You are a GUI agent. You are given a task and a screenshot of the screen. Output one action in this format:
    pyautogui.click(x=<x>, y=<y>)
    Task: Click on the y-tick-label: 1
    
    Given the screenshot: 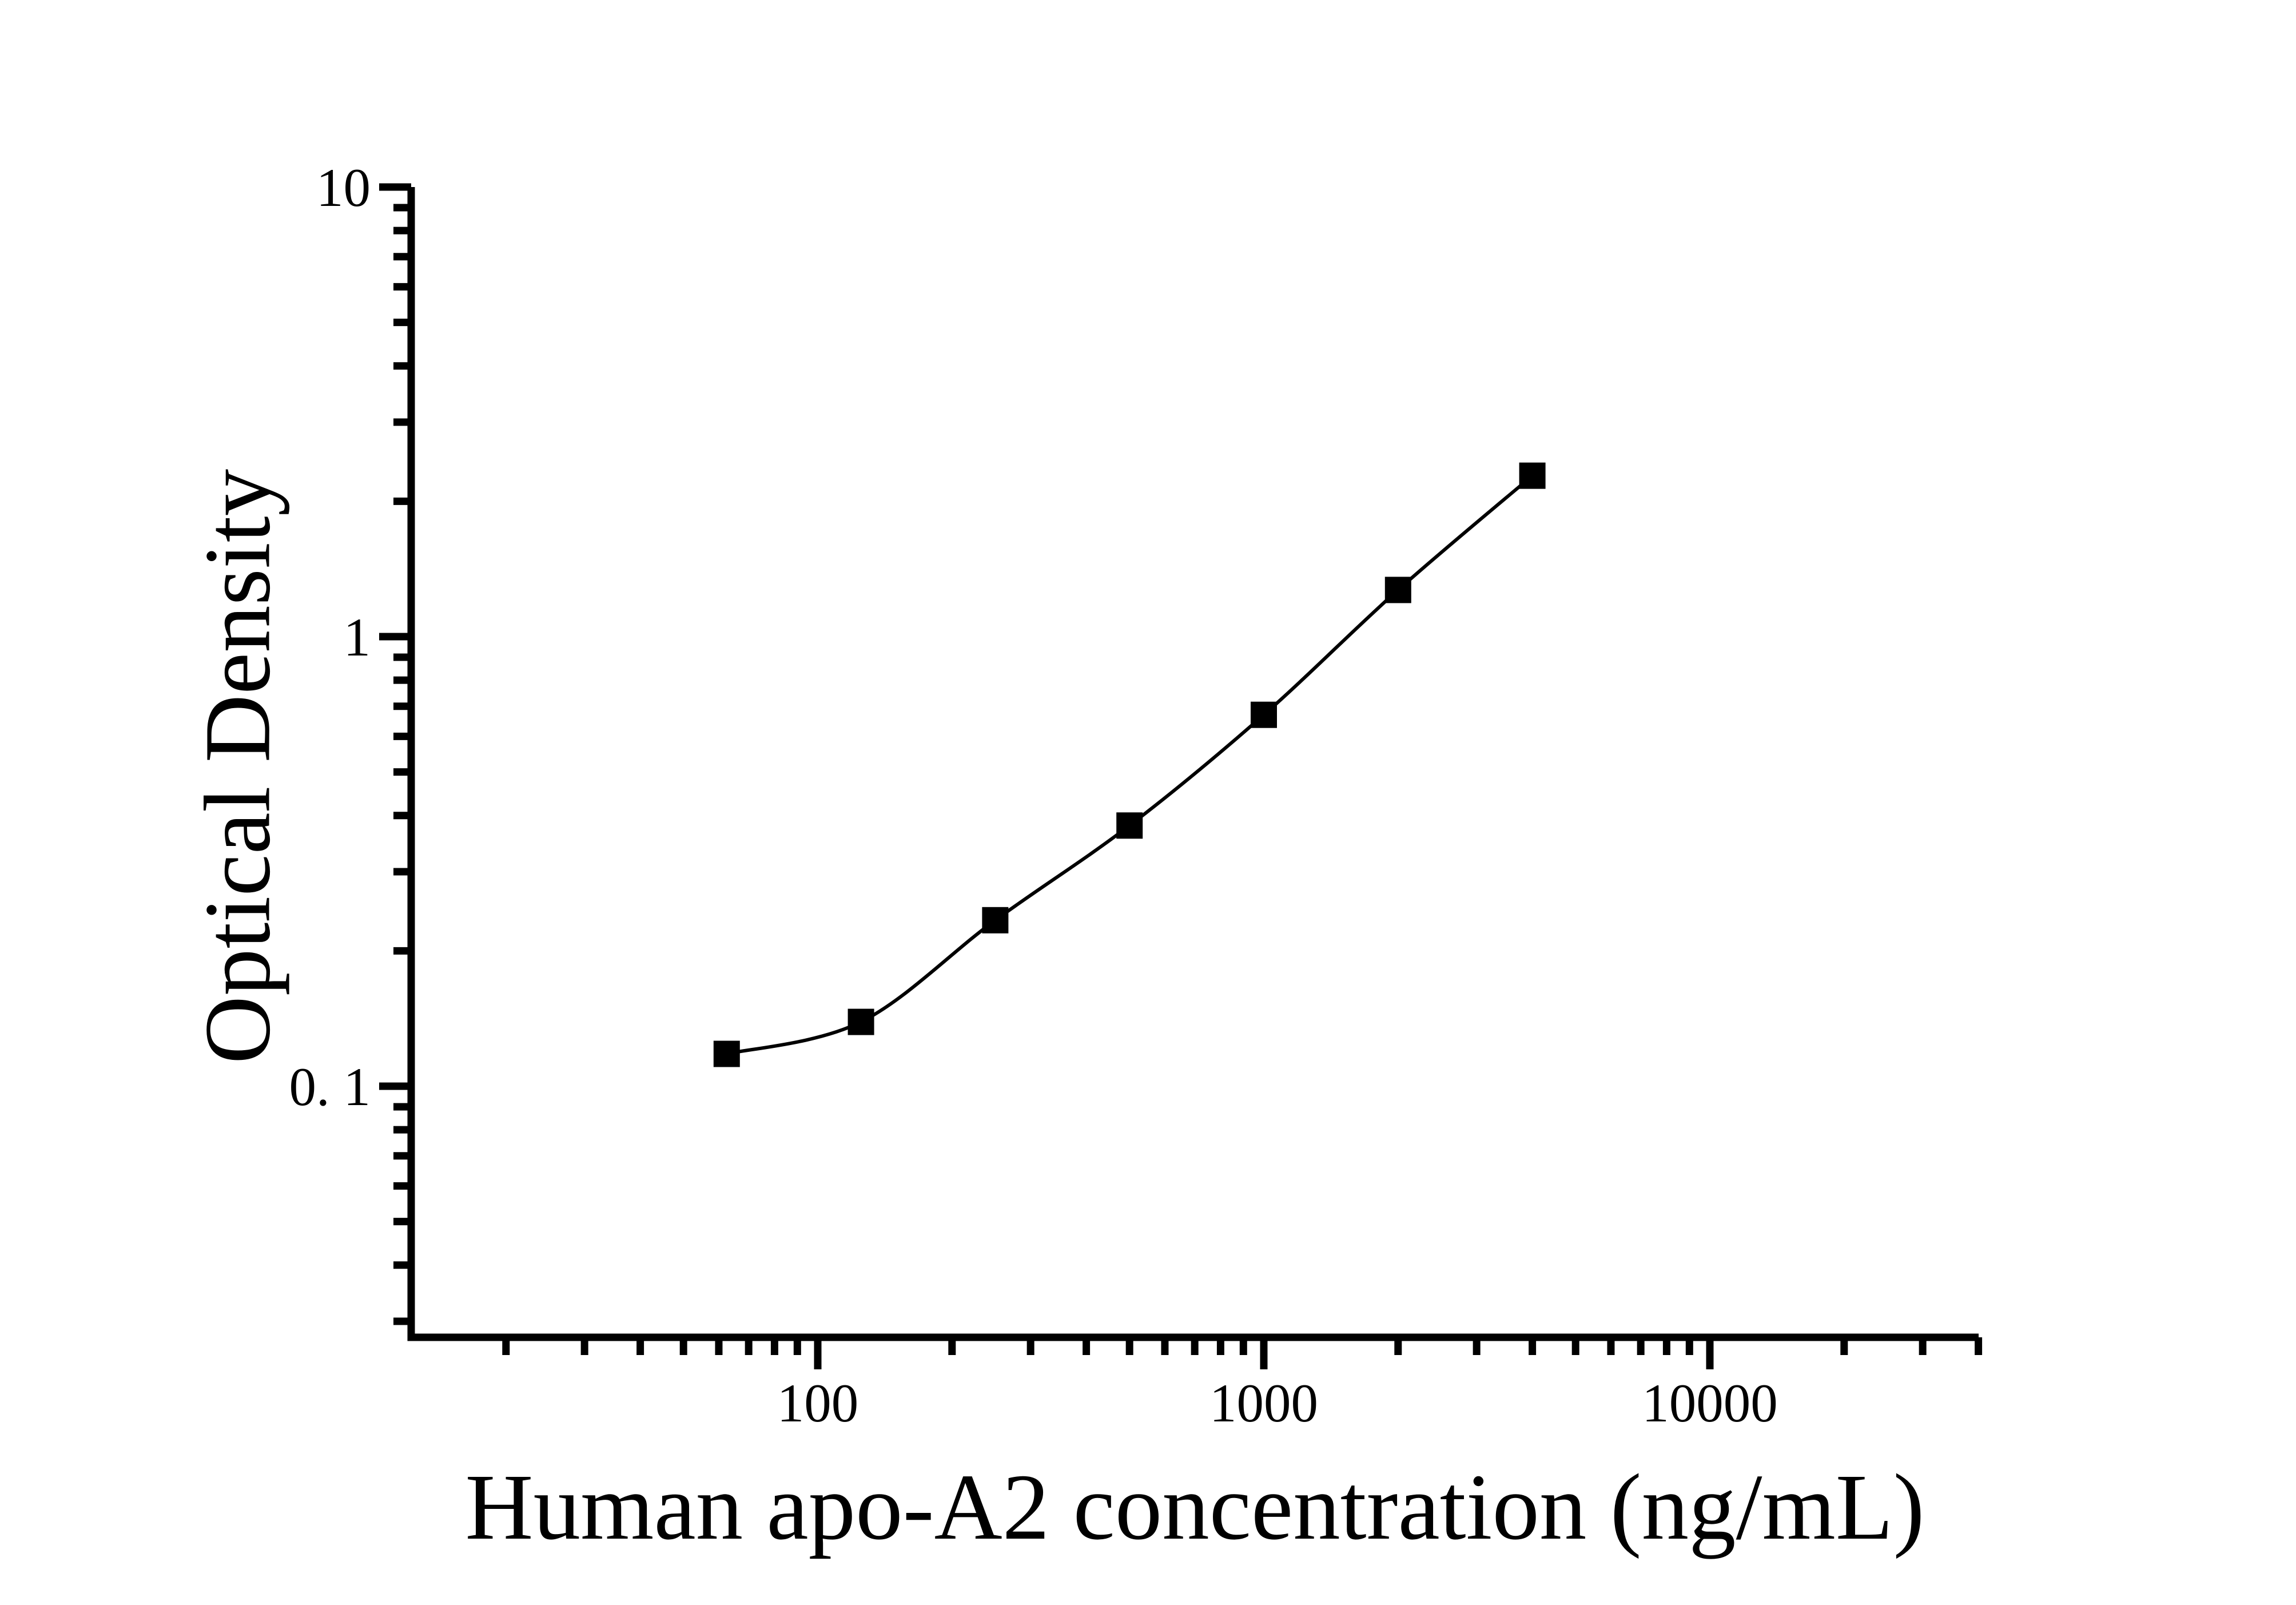 What is the action you would take?
    pyautogui.click(x=357, y=637)
    